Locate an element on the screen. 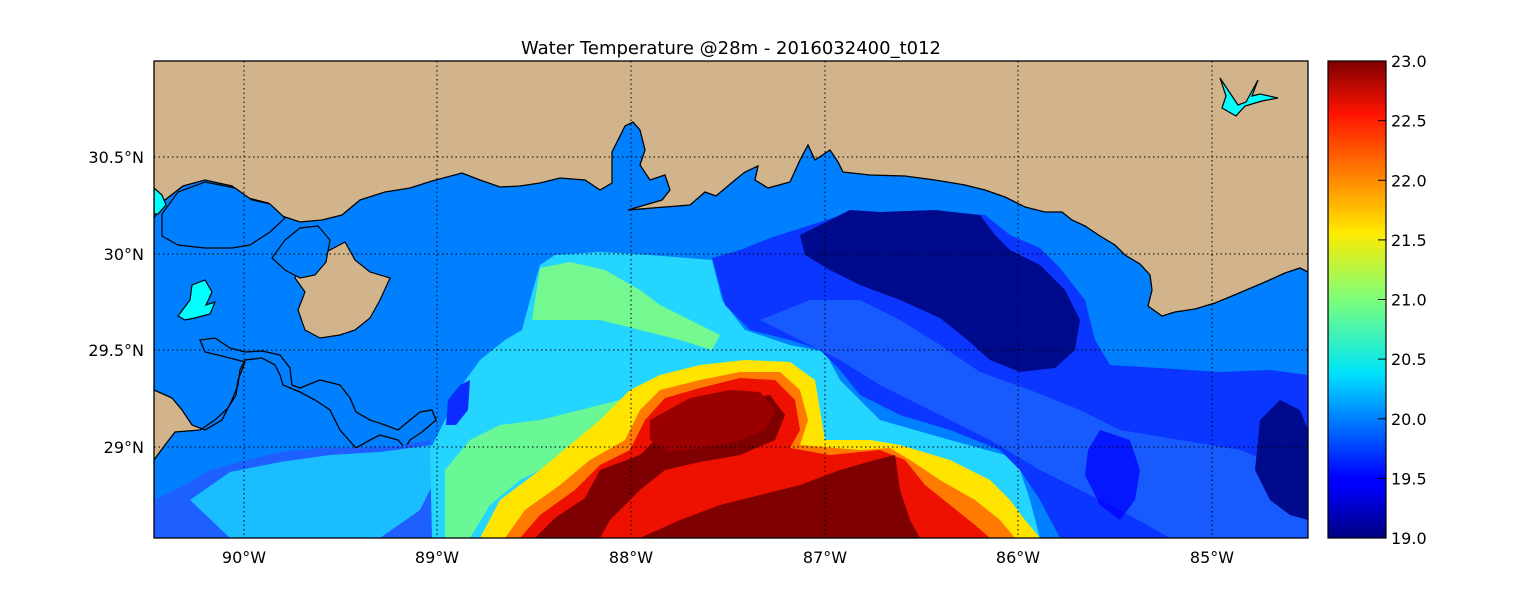  colorbar-label-21-5: 21.5 is located at coordinates (1409, 240).